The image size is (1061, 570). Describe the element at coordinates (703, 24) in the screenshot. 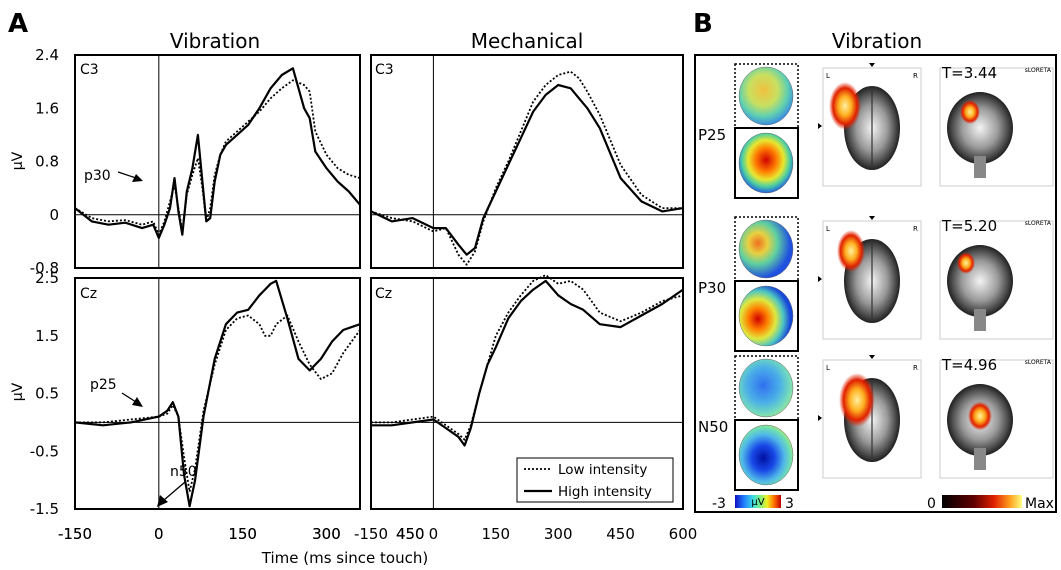

I see `panel-b-label: B` at that location.